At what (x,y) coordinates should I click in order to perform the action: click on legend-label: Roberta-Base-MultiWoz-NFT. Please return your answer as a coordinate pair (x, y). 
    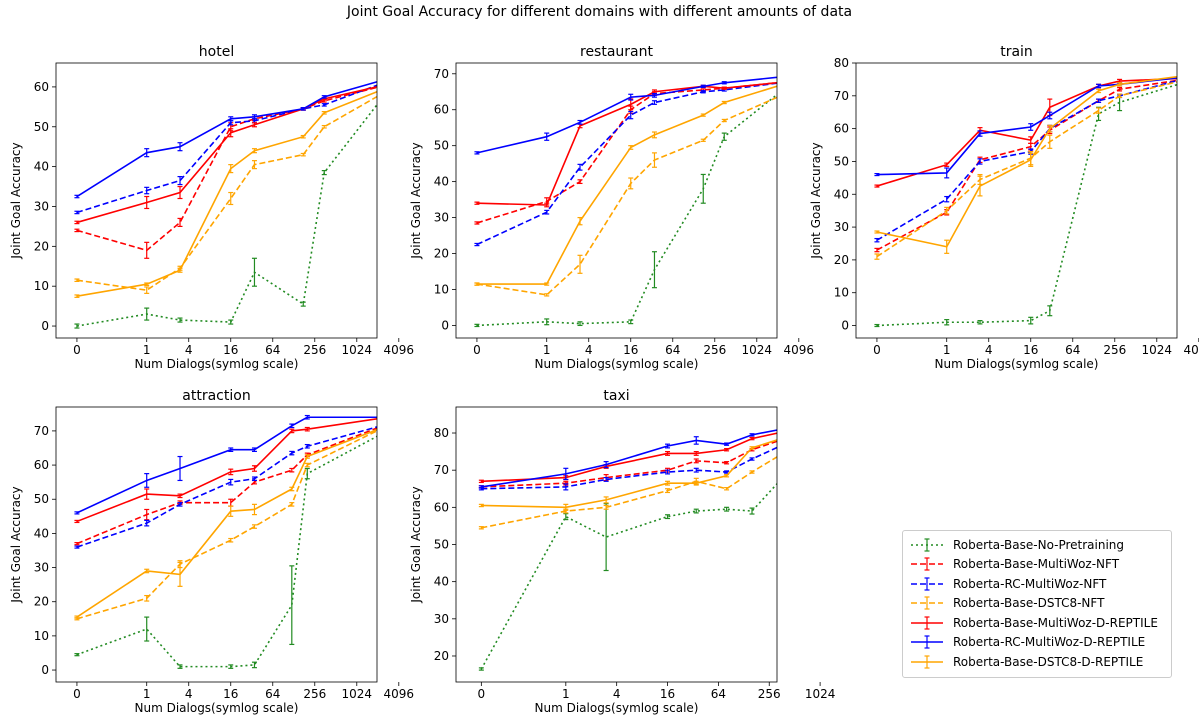
    Looking at the image, I should click on (1036, 564).